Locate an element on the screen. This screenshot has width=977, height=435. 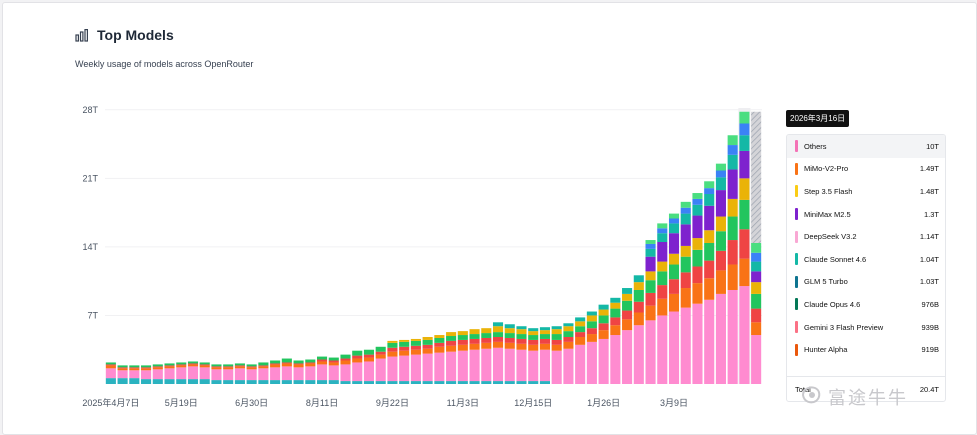
legend-item-value: 1.49T is located at coordinates (929, 169).